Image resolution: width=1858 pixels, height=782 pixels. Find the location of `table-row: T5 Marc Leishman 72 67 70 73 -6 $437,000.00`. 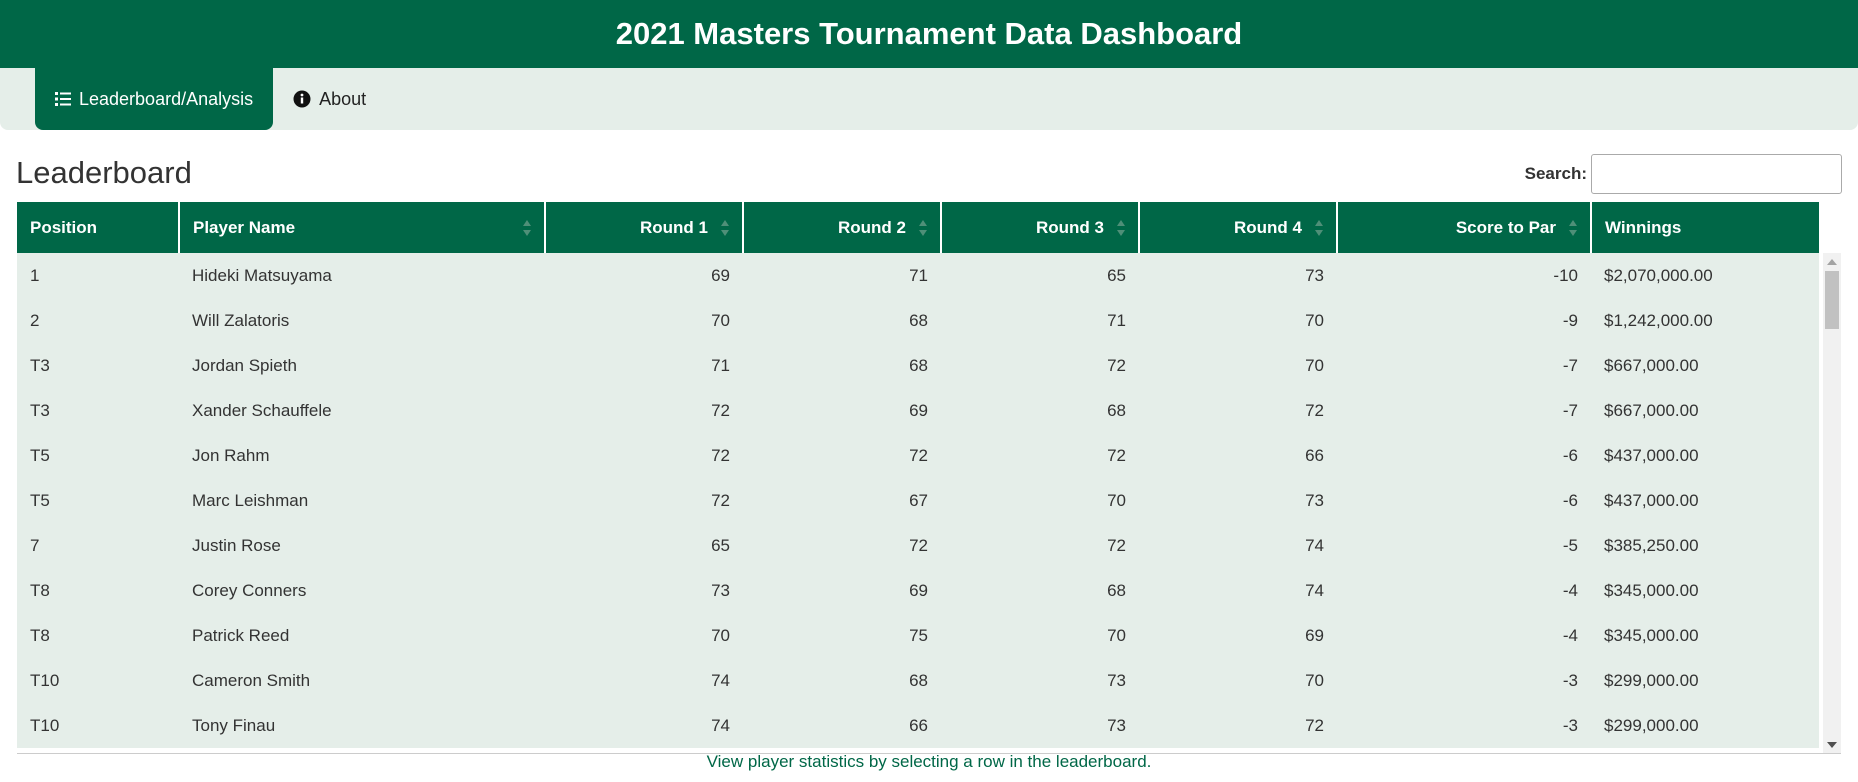

table-row: T5 Marc Leishman 72 67 70 73 -6 $437,000.00 is located at coordinates (918, 500).